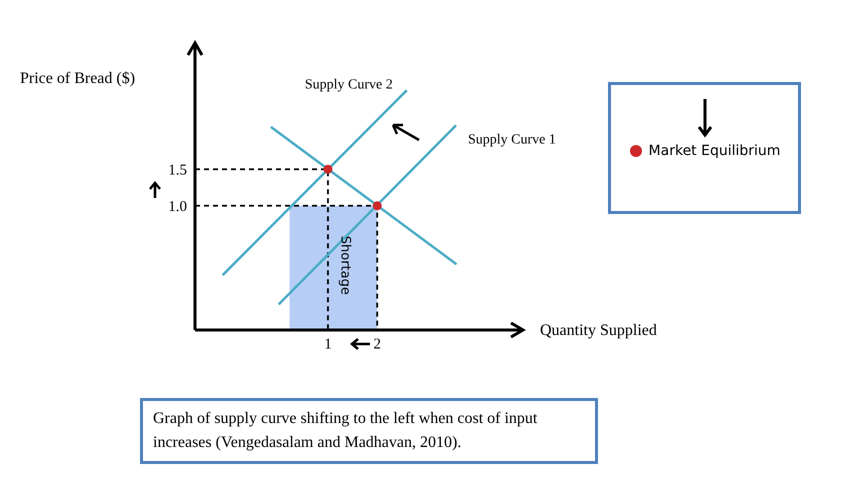 This screenshot has width=859, height=497. What do you see at coordinates (78, 79) in the screenshot?
I see `y-axis-title: Price of Bread ($)` at bounding box center [78, 79].